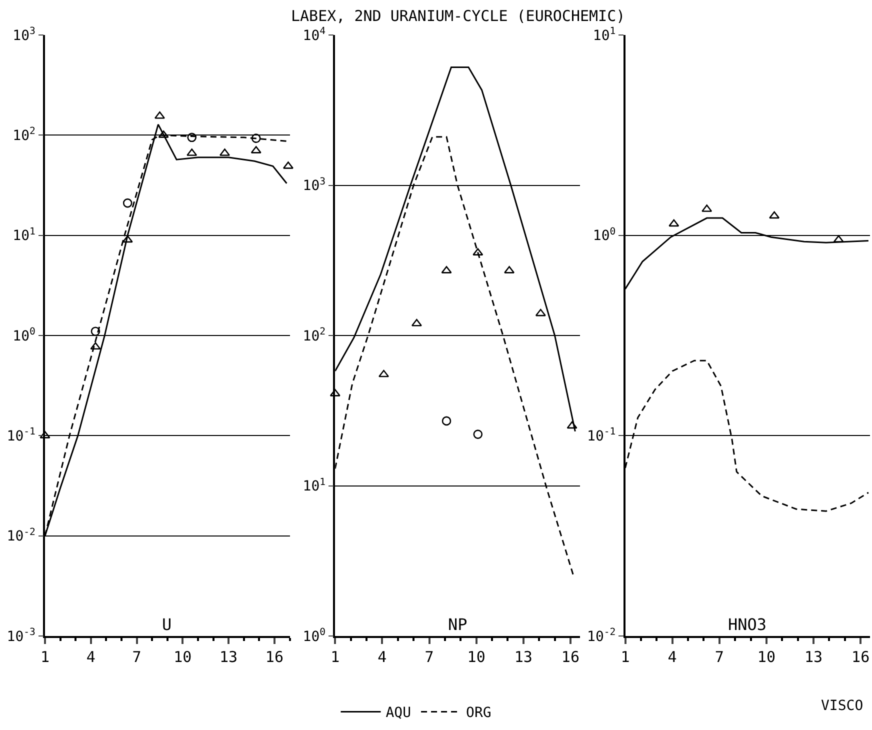  I want to click on annotation: U, so click(167, 624).